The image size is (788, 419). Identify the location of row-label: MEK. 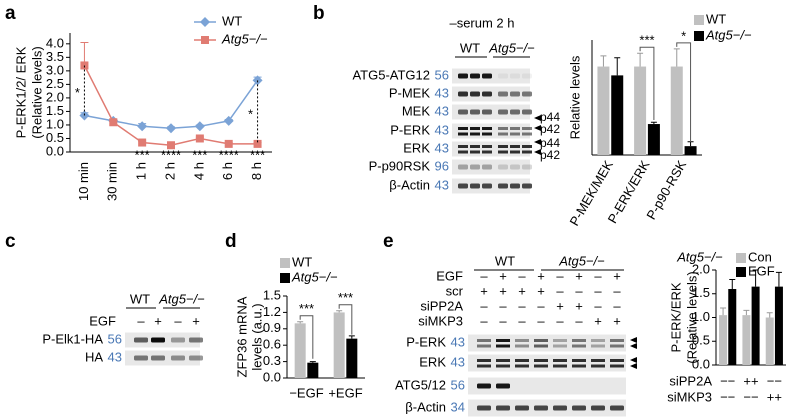
(416, 110).